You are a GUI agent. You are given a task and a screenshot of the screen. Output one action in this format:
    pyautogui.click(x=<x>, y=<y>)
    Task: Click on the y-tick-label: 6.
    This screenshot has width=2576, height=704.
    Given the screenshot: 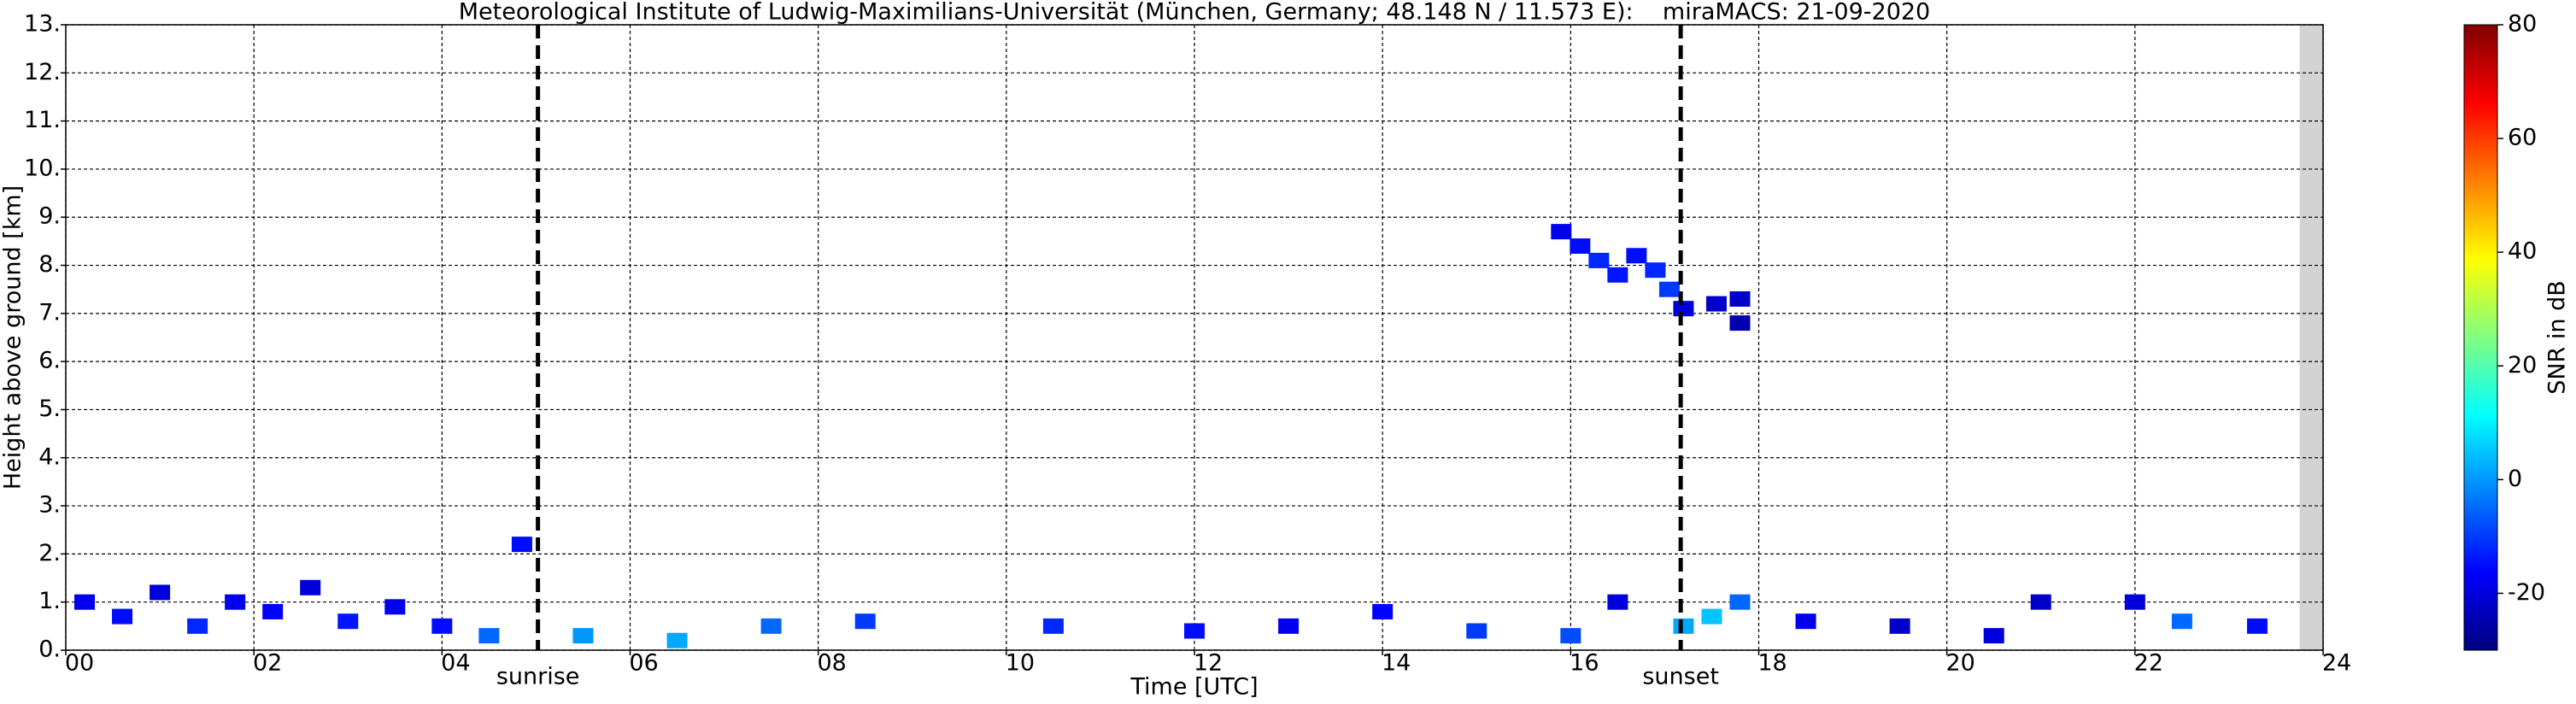 What is the action you would take?
    pyautogui.click(x=49, y=361)
    